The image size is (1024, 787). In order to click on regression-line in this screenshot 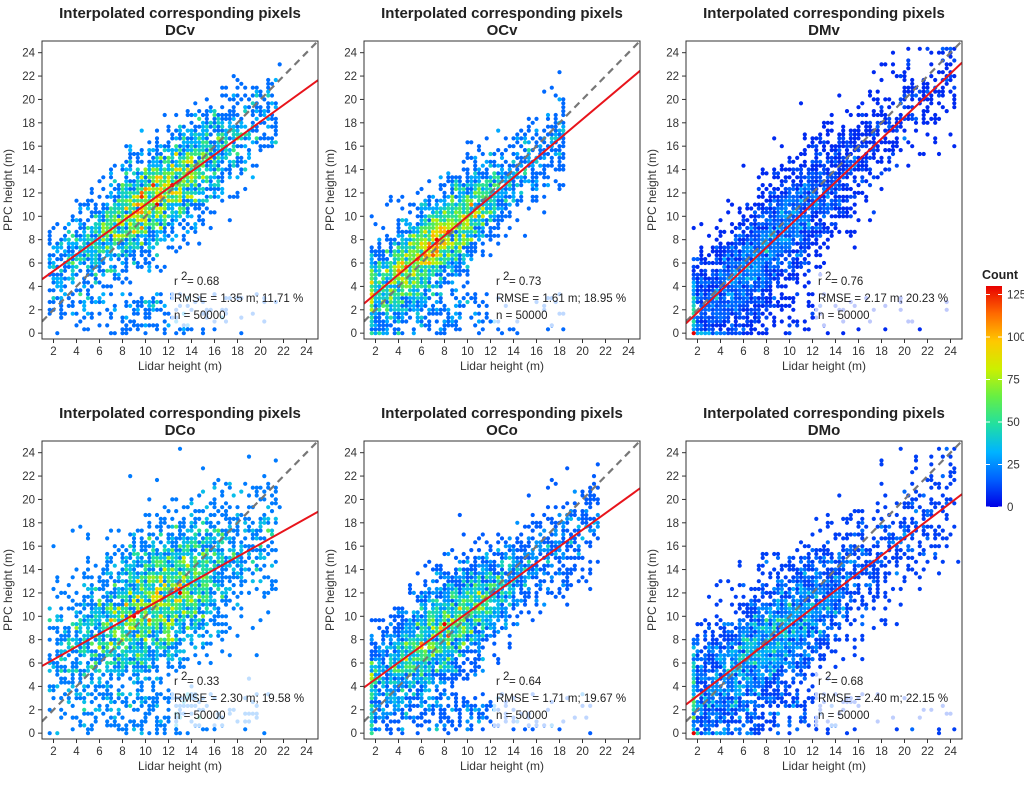, I will do `click(502, 187)`.